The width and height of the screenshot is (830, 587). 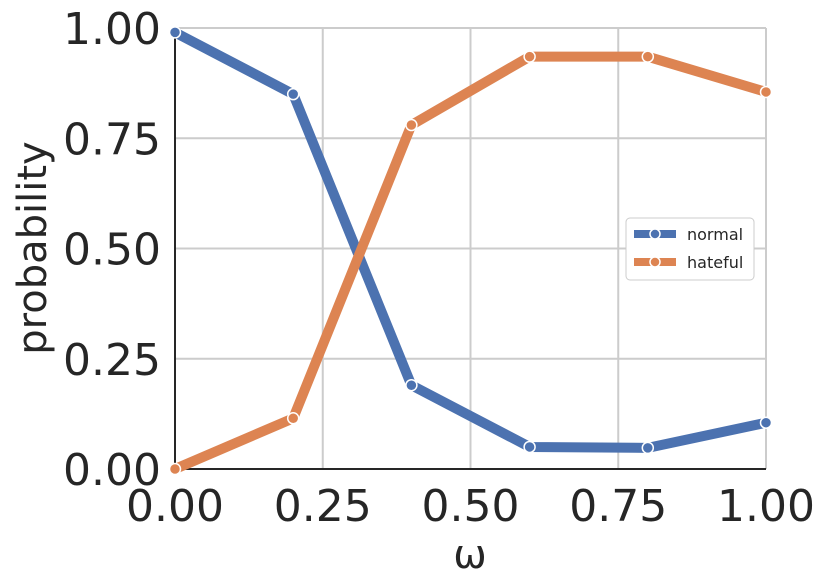 I want to click on legend-marker-normal, so click(x=655, y=234).